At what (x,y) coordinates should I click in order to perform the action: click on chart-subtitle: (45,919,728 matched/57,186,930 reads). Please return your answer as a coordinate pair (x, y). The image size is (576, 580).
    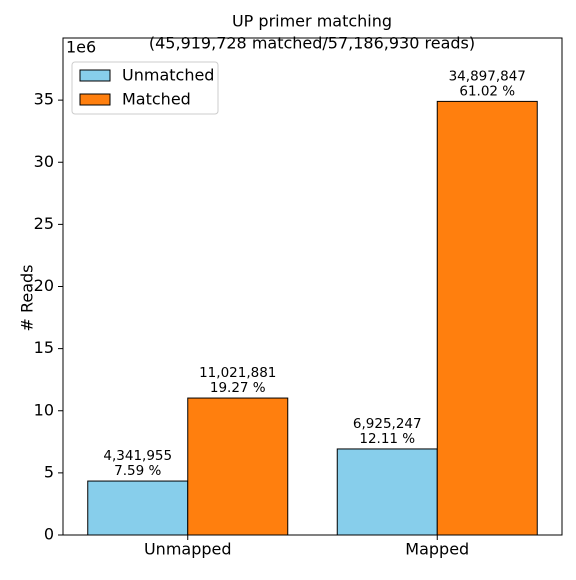
    Looking at the image, I should click on (312, 43).